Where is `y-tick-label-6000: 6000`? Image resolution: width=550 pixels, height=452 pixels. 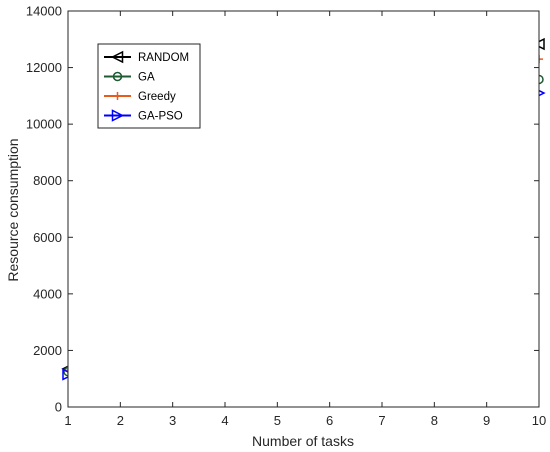 y-tick-label-6000: 6000 is located at coordinates (47, 237).